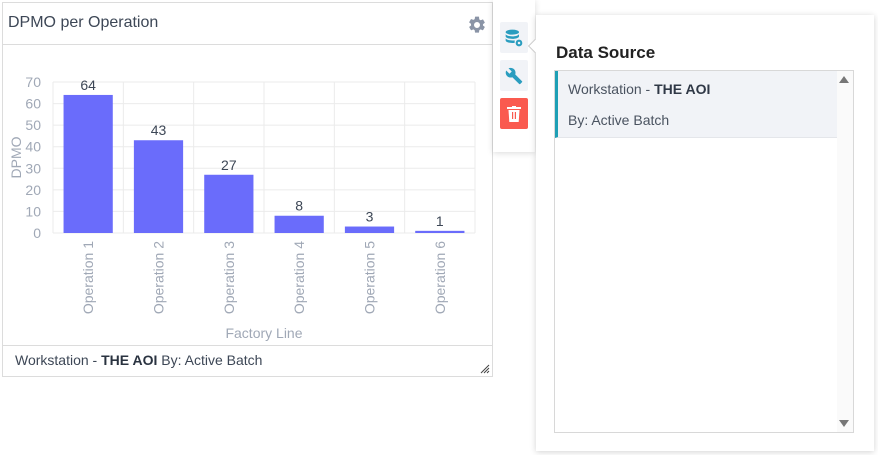 Image resolution: width=878 pixels, height=455 pixels. I want to click on delete-button, so click(514, 113).